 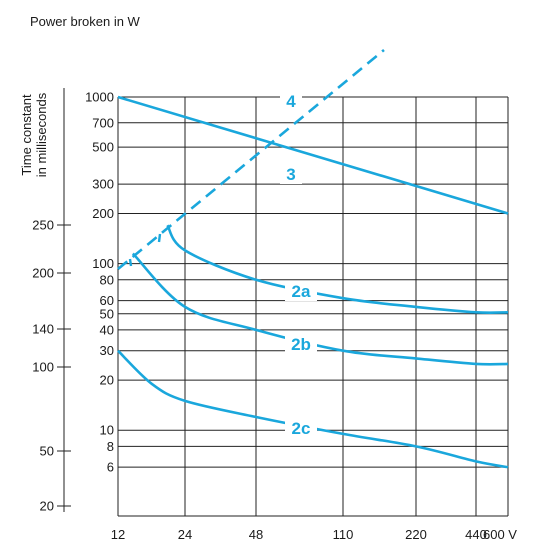 What do you see at coordinates (103, 213) in the screenshot?
I see `y-tick-label-200: 200` at bounding box center [103, 213].